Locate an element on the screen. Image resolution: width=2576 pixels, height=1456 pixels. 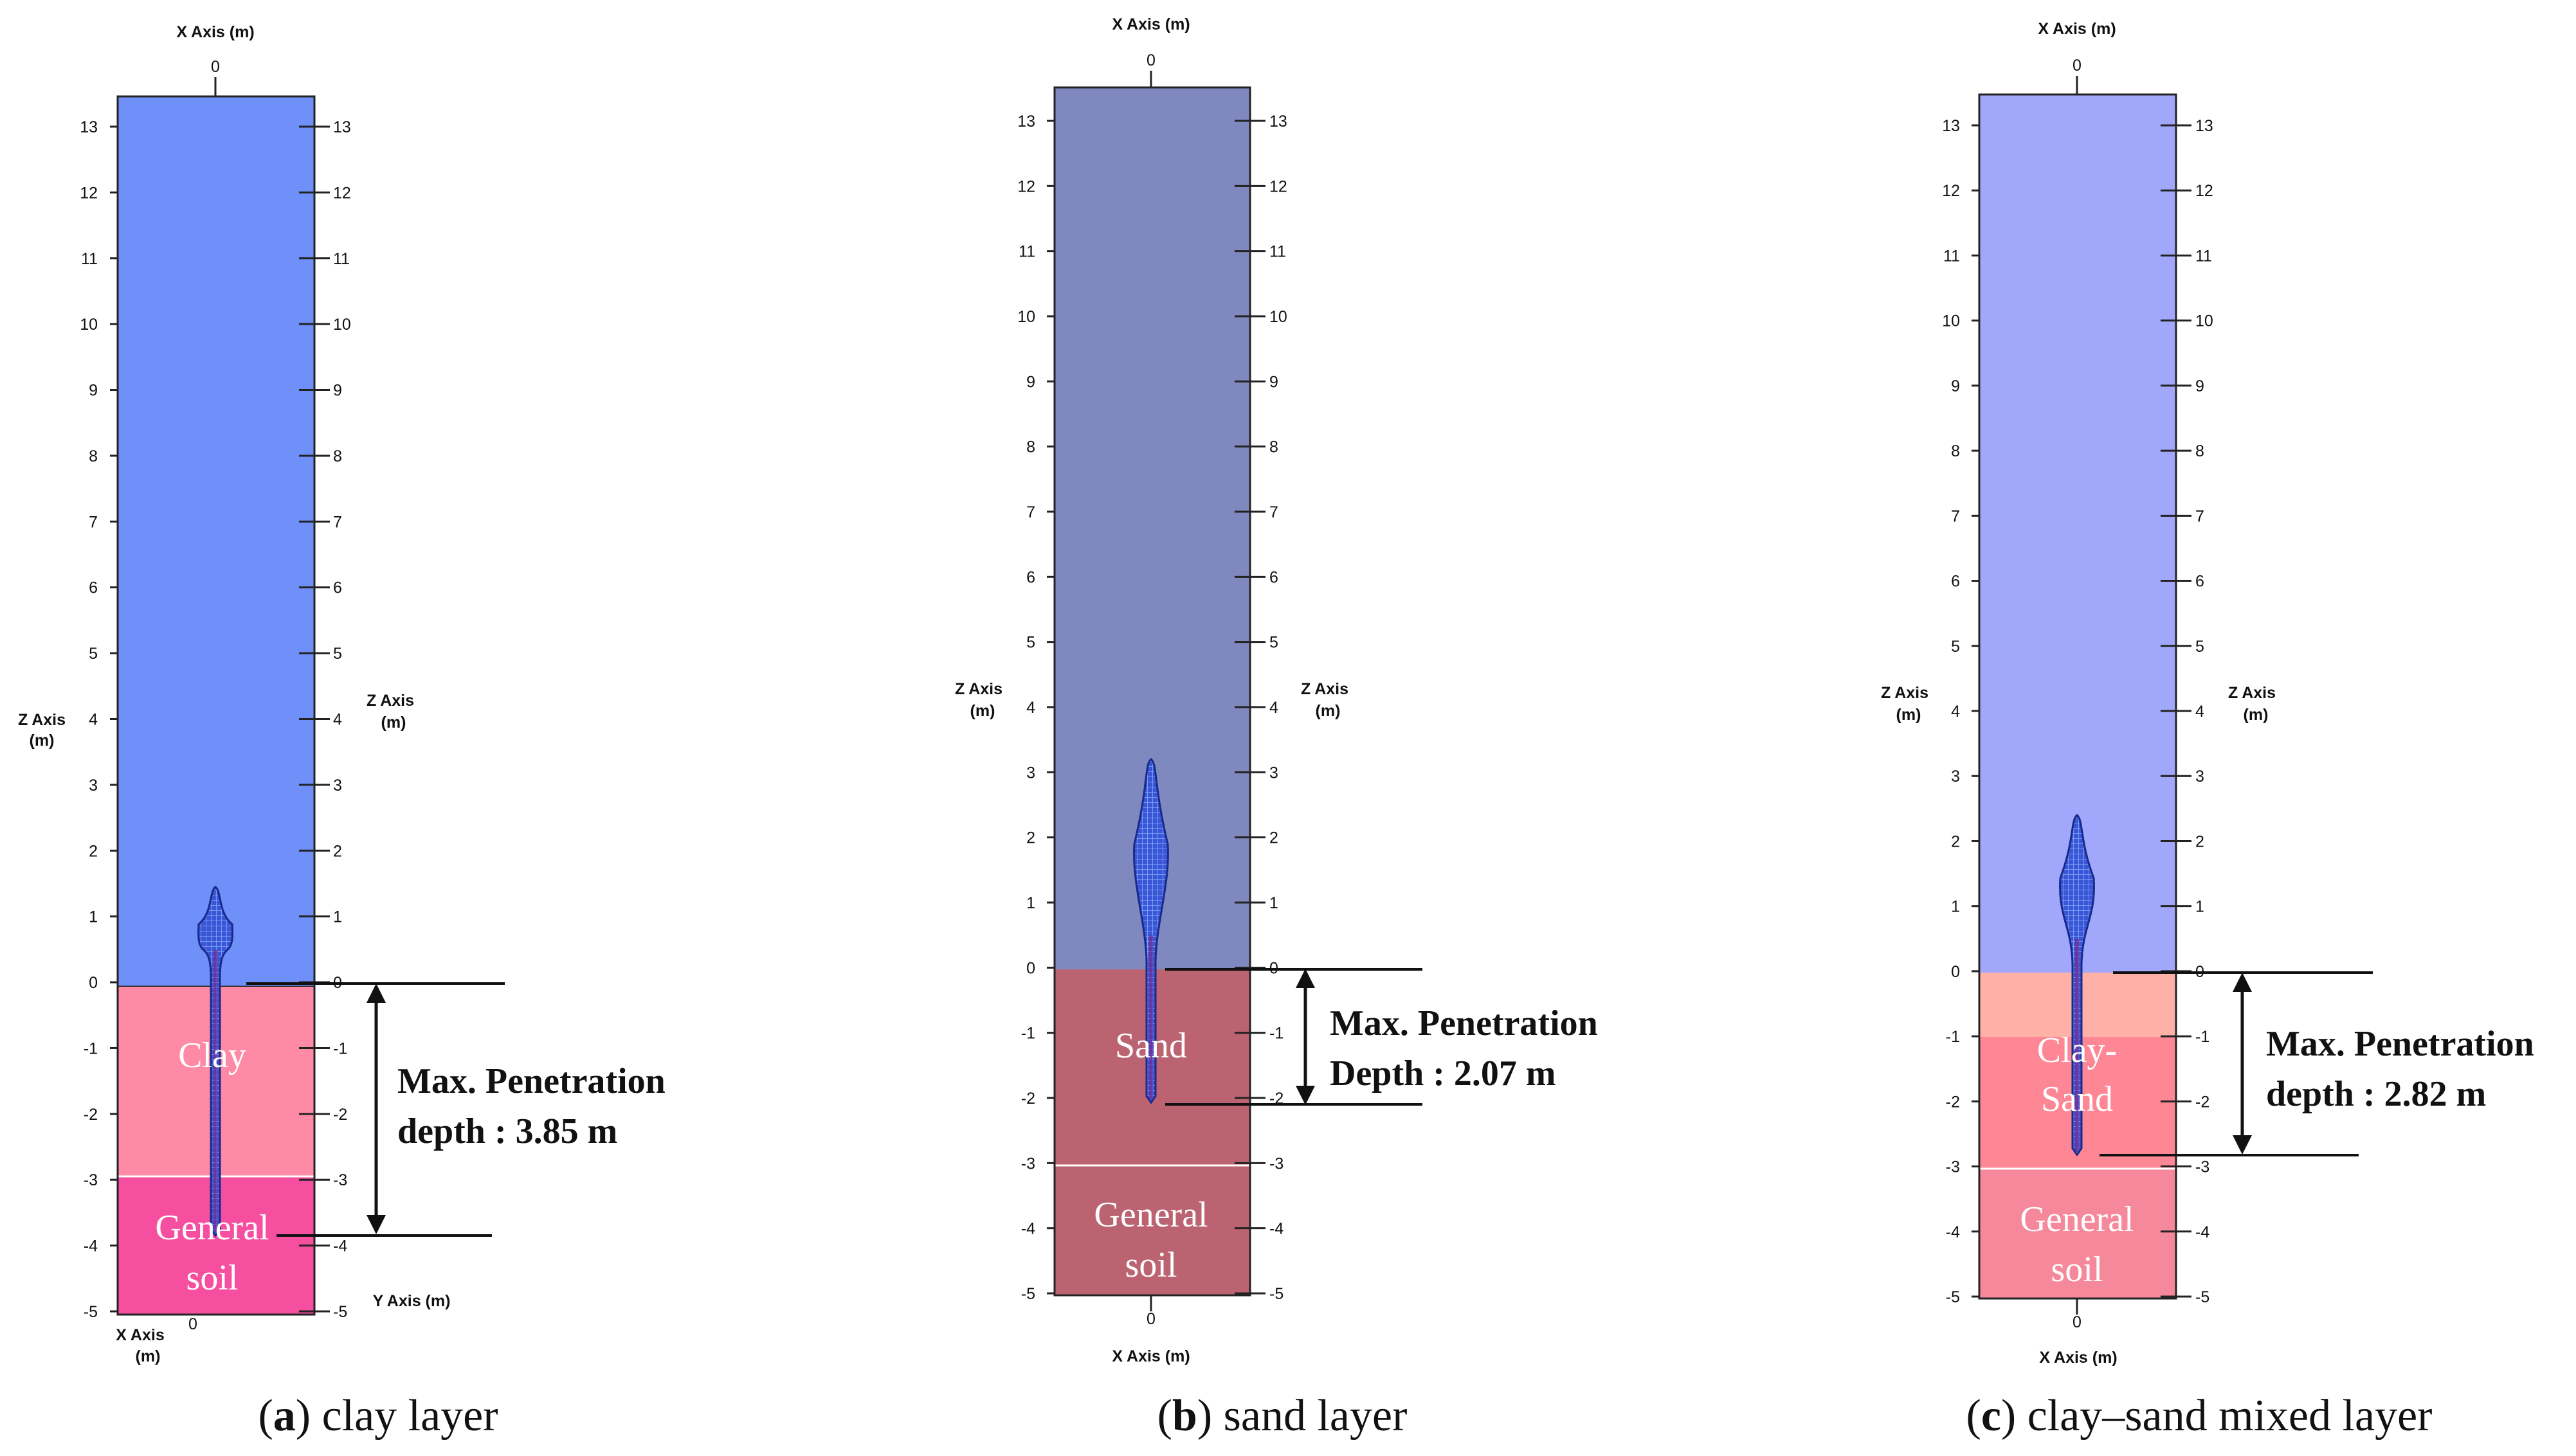
panel-a-x-zero-top: 0 is located at coordinates (215, 67).